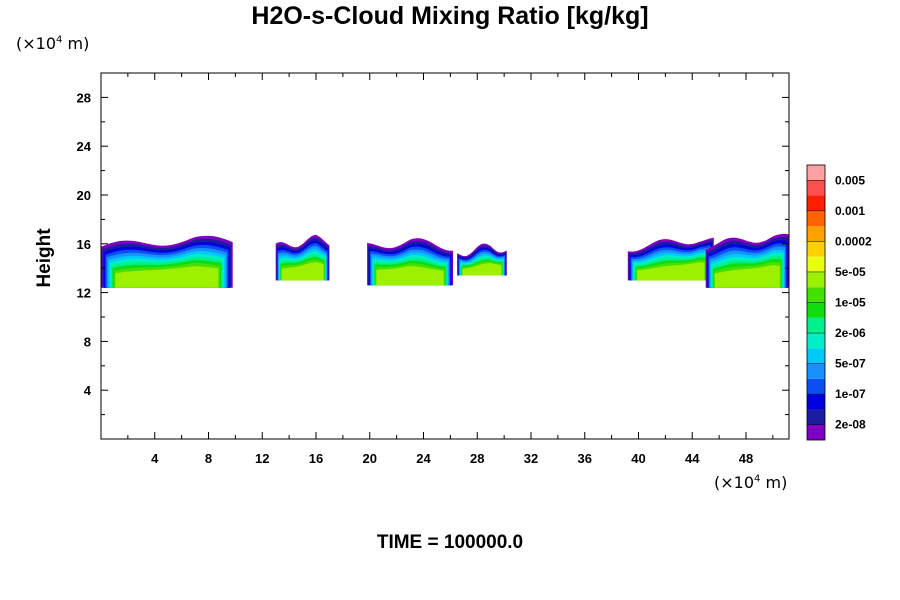 The width and height of the screenshot is (900, 600). Describe the element at coordinates (692, 458) in the screenshot. I see `x-tick-label-10: 44` at that location.